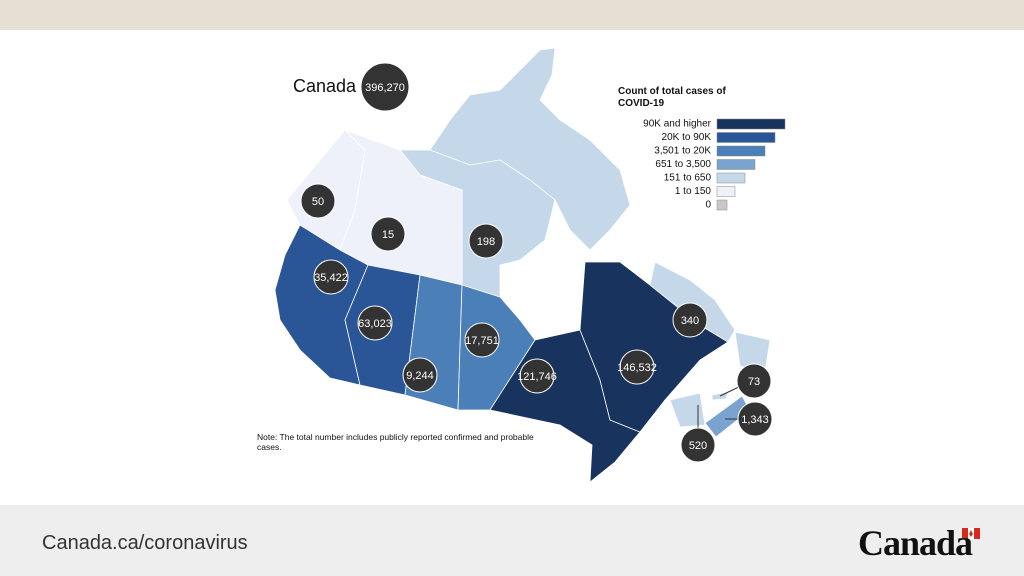  I want to click on region-label: 1,343, so click(755, 420).